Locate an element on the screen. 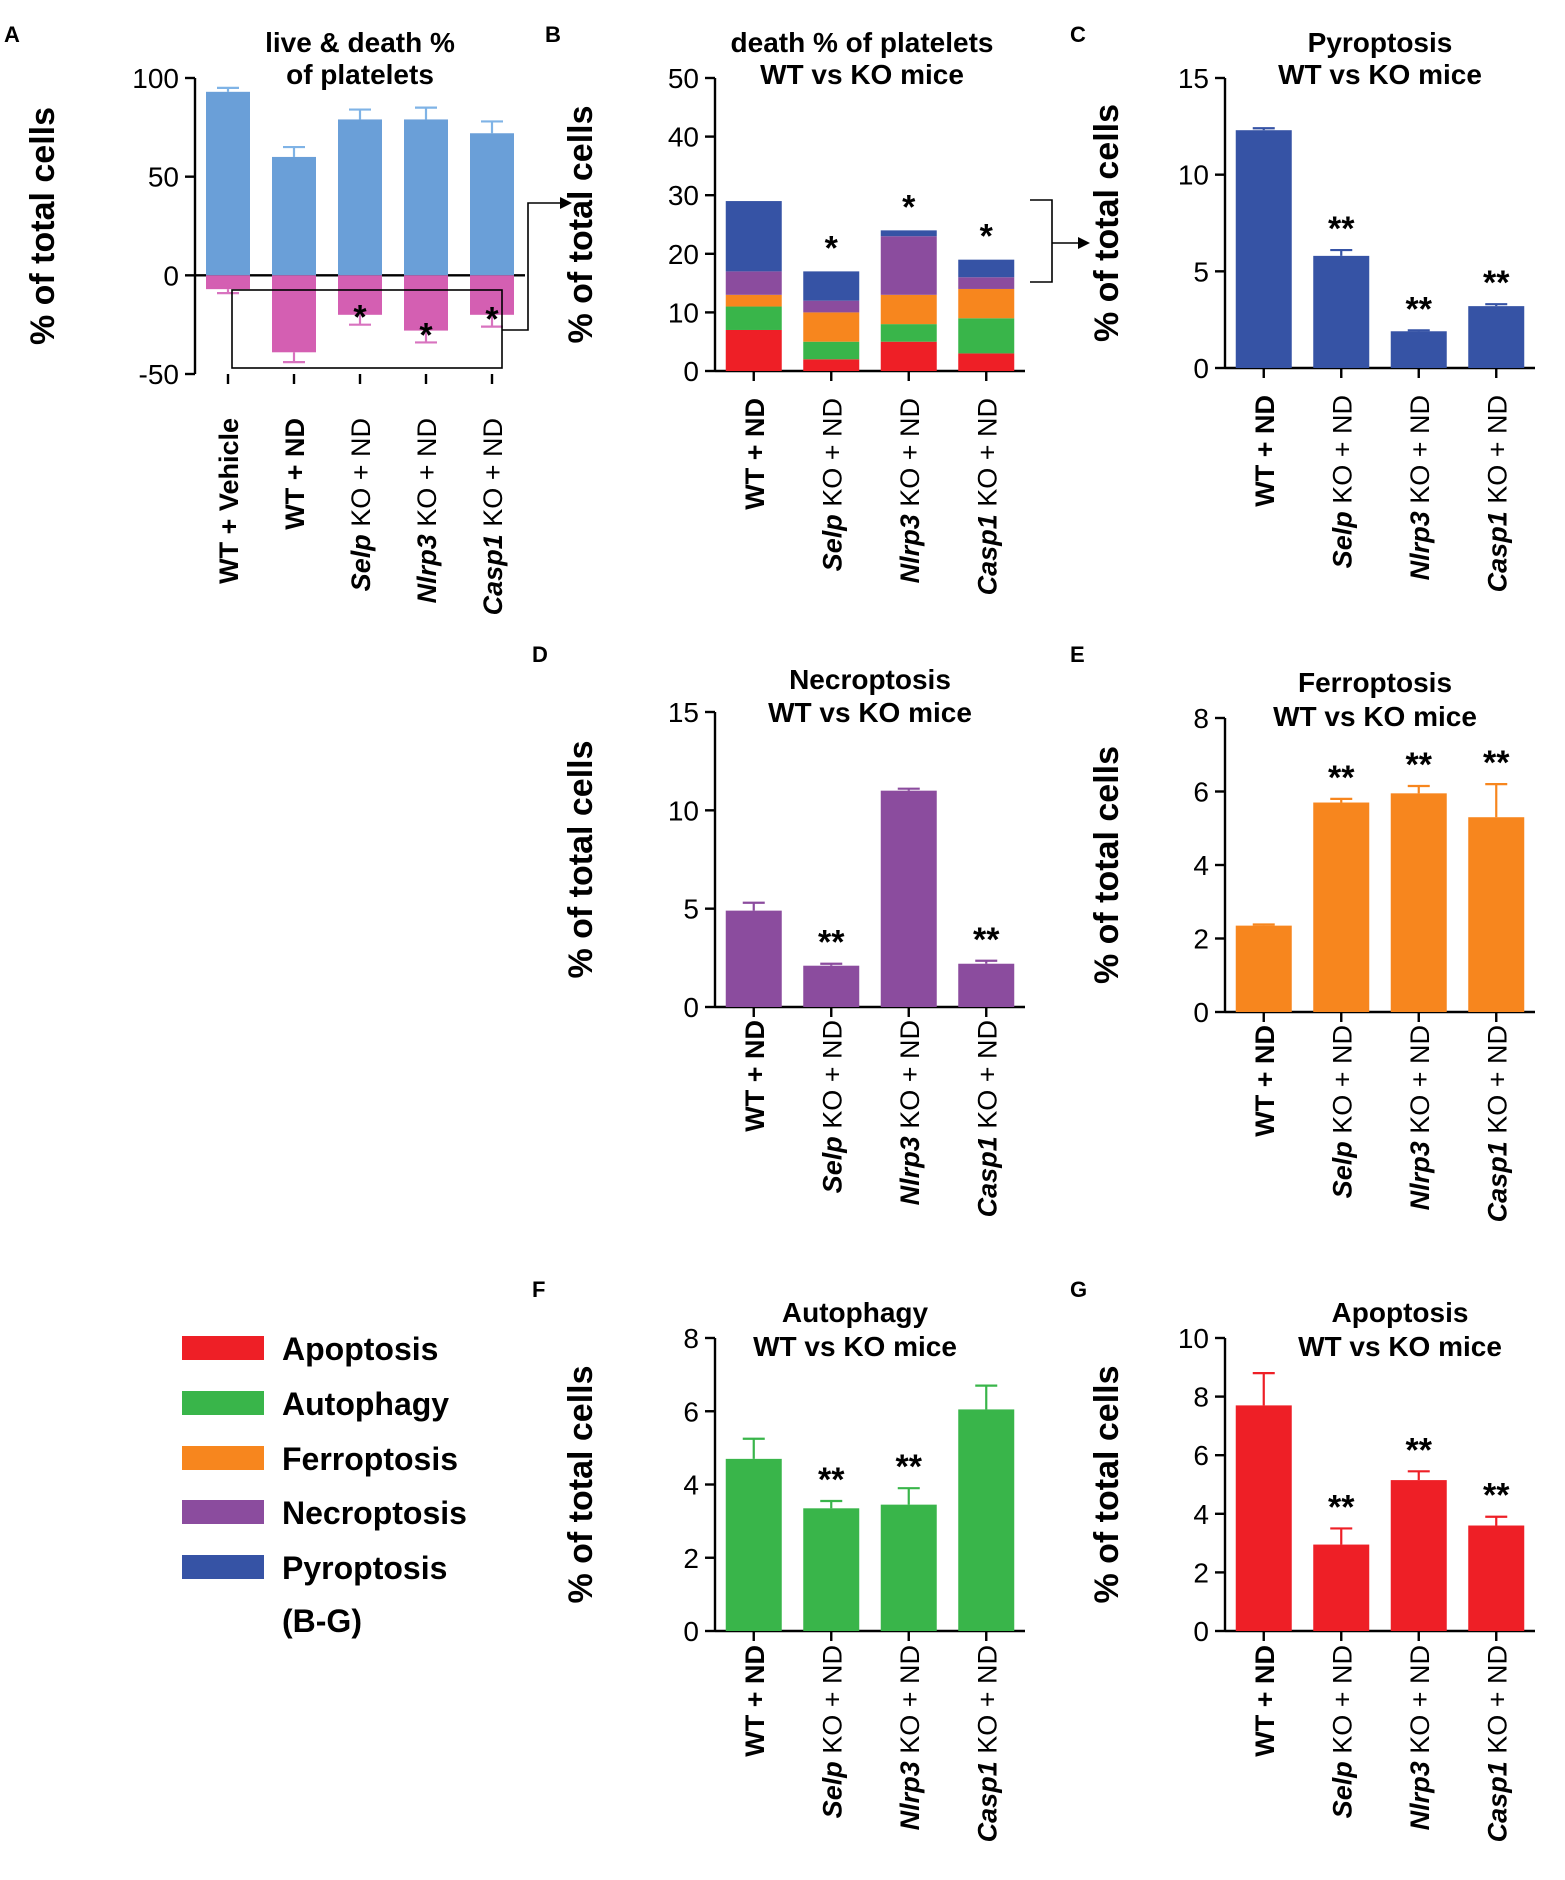 This screenshot has width=1565, height=1880. y-tick-label: 5 is located at coordinates (691, 909).